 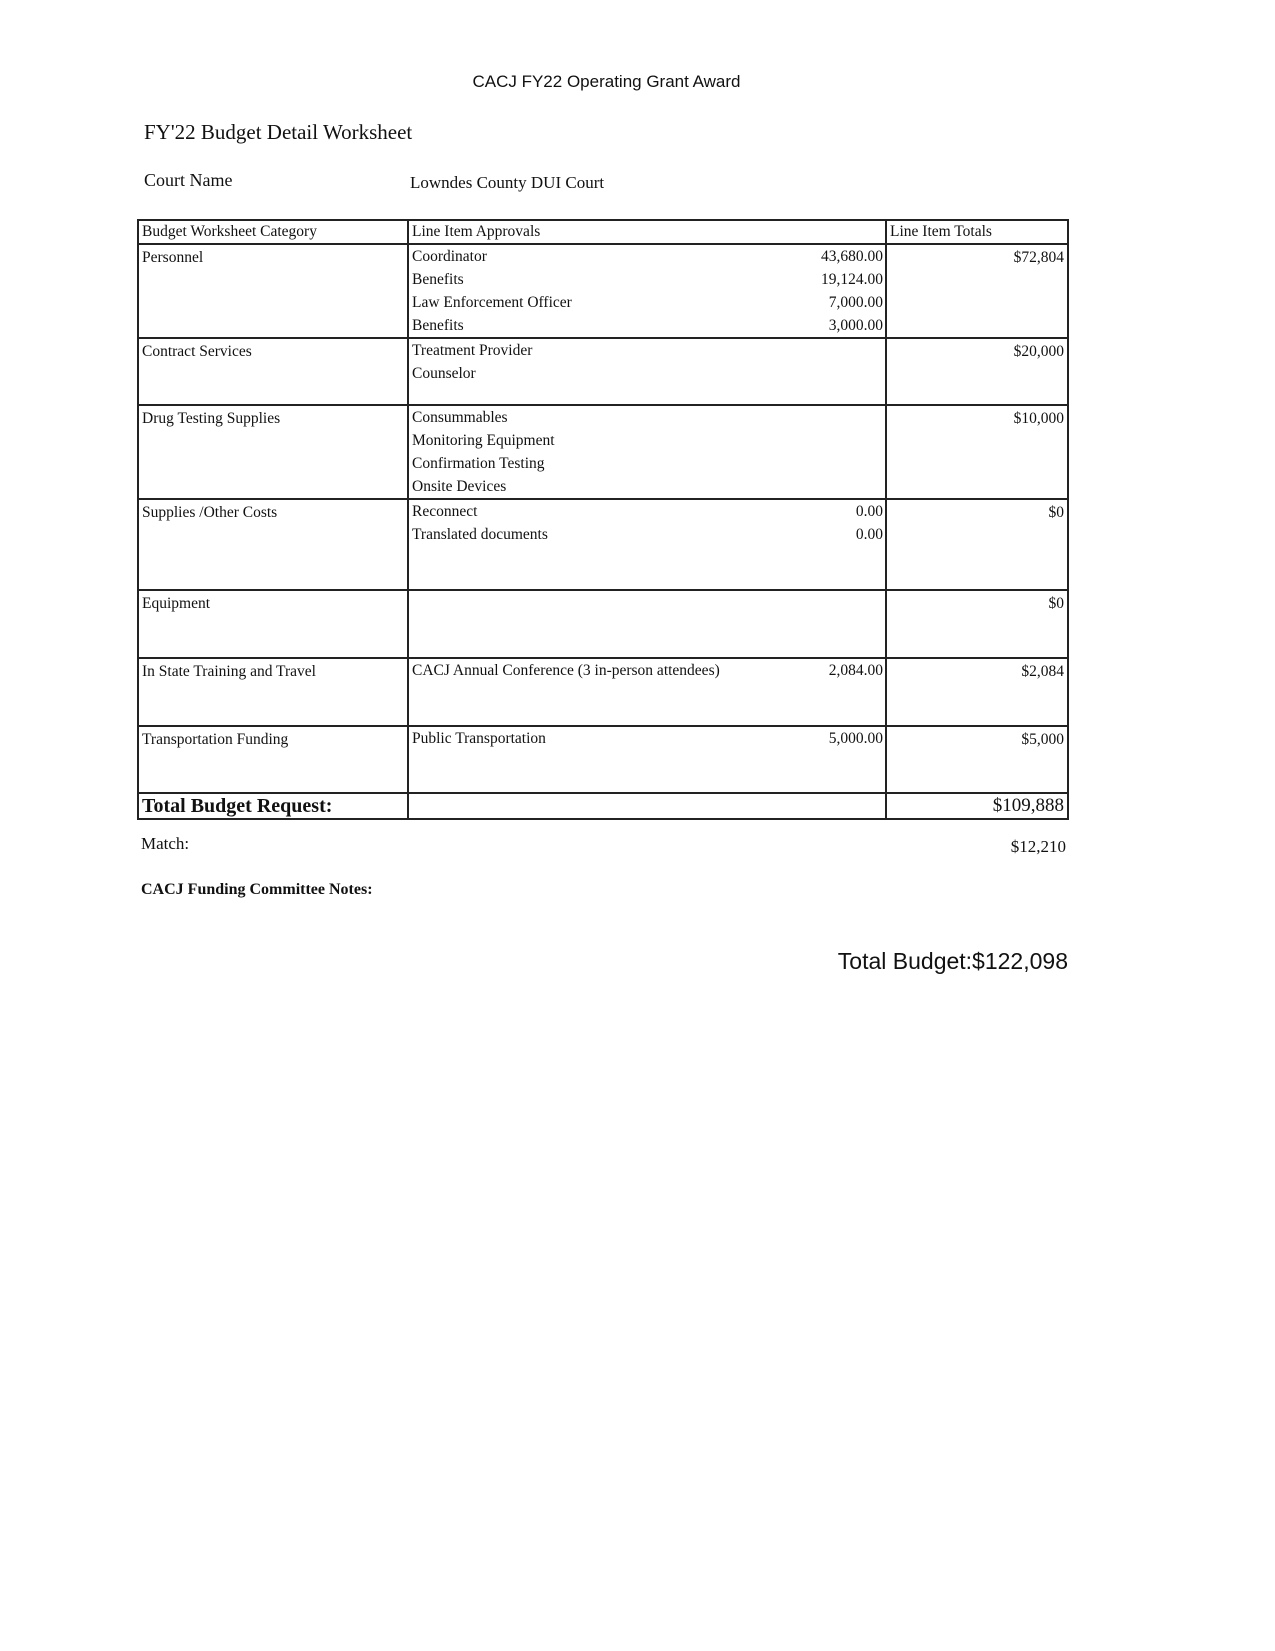 I want to click on row-category: Supplies /Other Costs, so click(x=273, y=544).